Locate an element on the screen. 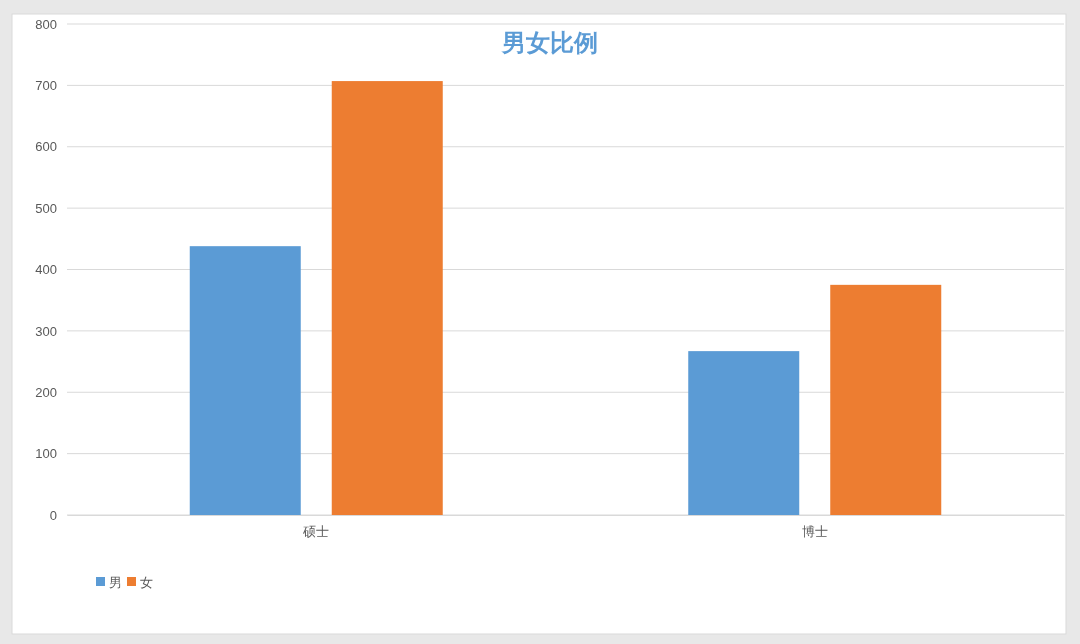  y-tick-label: 400 is located at coordinates (46, 270).